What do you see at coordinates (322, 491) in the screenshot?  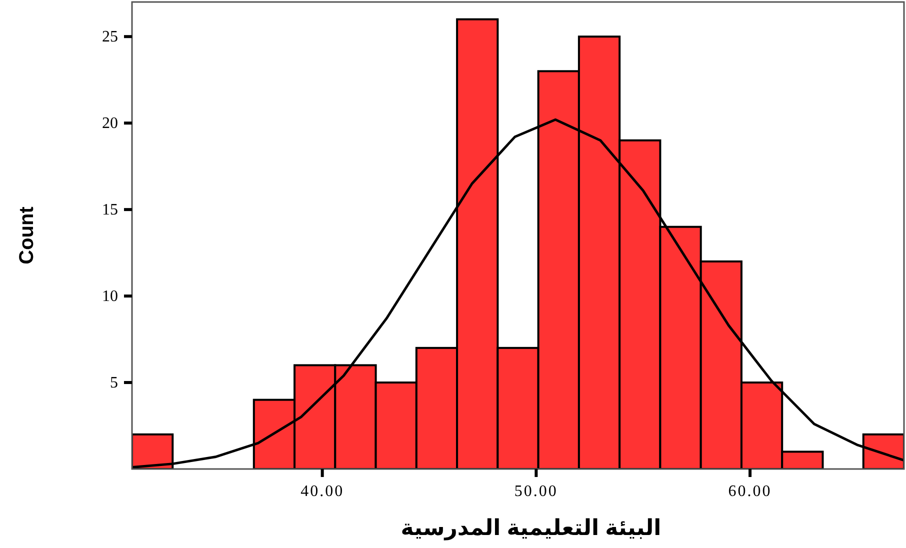 I see `x-tick-label: 40.00` at bounding box center [322, 491].